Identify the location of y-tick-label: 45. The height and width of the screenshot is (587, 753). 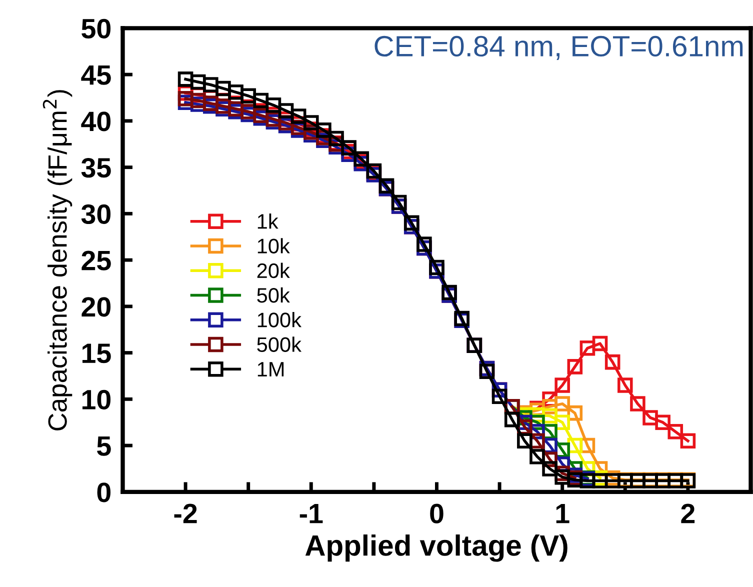
(96, 75).